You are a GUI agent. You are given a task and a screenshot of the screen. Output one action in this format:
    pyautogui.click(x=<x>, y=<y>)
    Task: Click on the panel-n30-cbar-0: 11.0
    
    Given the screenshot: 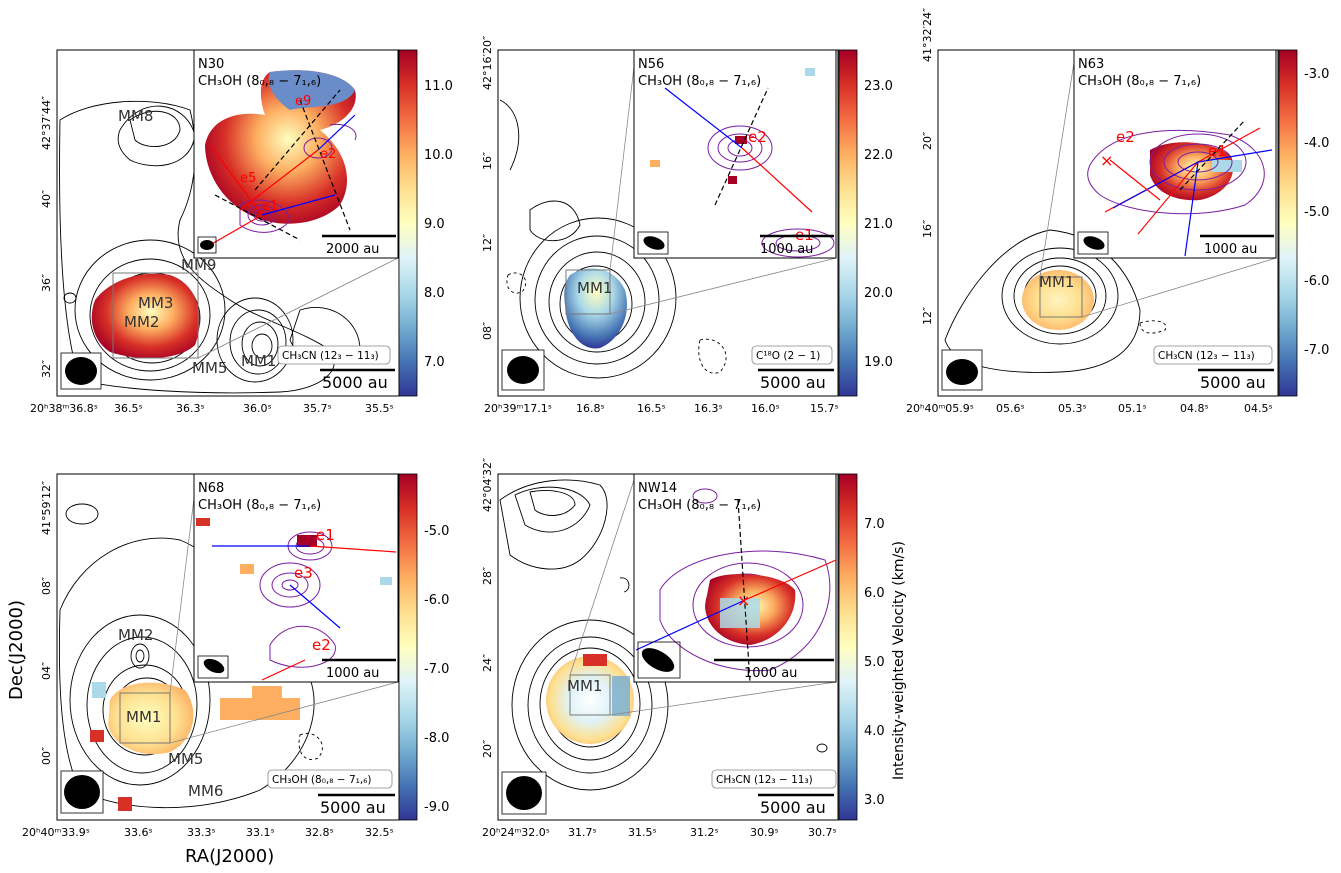 What is the action you would take?
    pyautogui.click(x=438, y=86)
    